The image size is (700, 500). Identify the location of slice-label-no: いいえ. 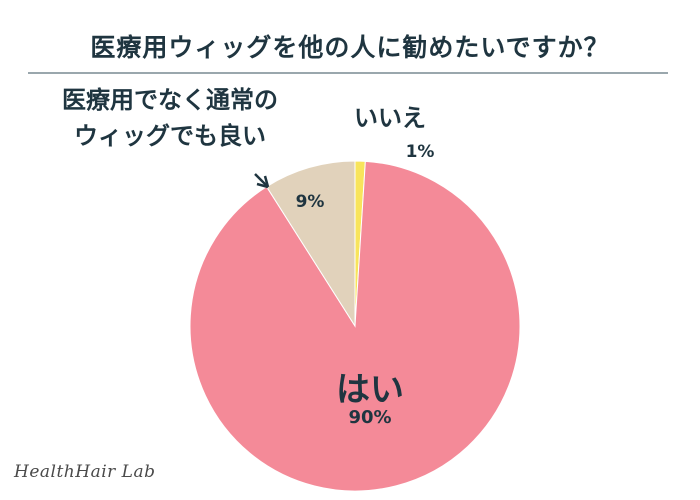
(390, 118).